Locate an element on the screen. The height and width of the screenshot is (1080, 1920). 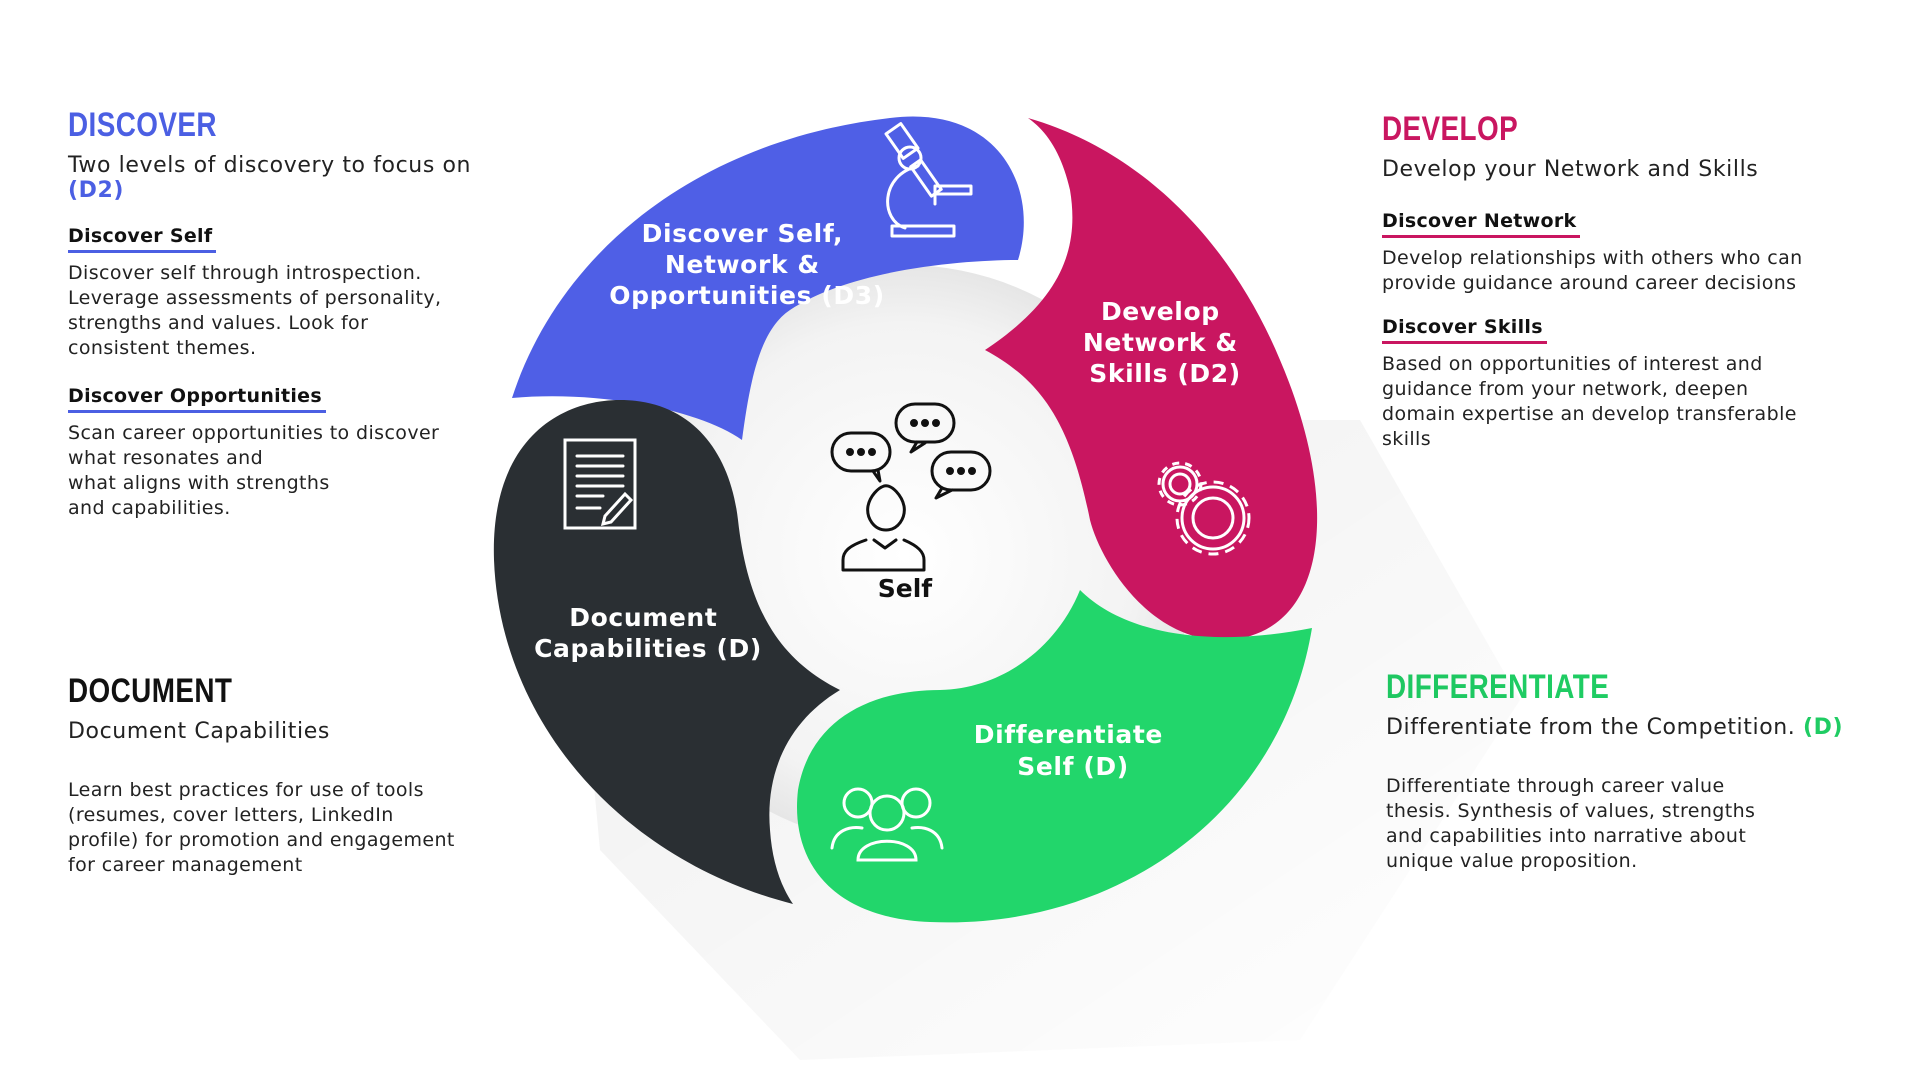
discover-self-heading: Discover Self is located at coordinates (142, 239).